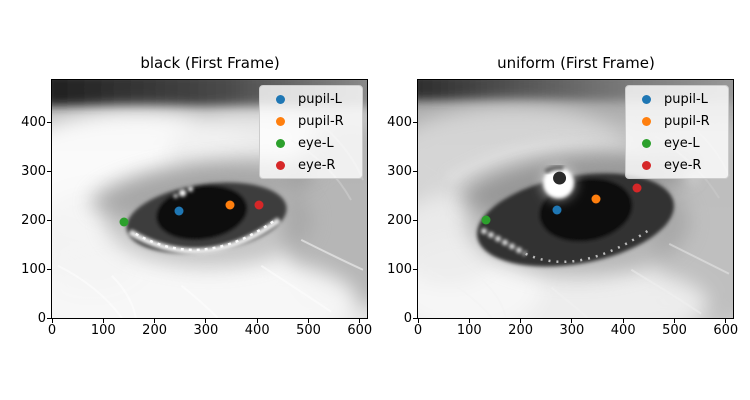  Describe the element at coordinates (576, 63) in the screenshot. I see `plot-title: uniform (First Frame)` at that location.